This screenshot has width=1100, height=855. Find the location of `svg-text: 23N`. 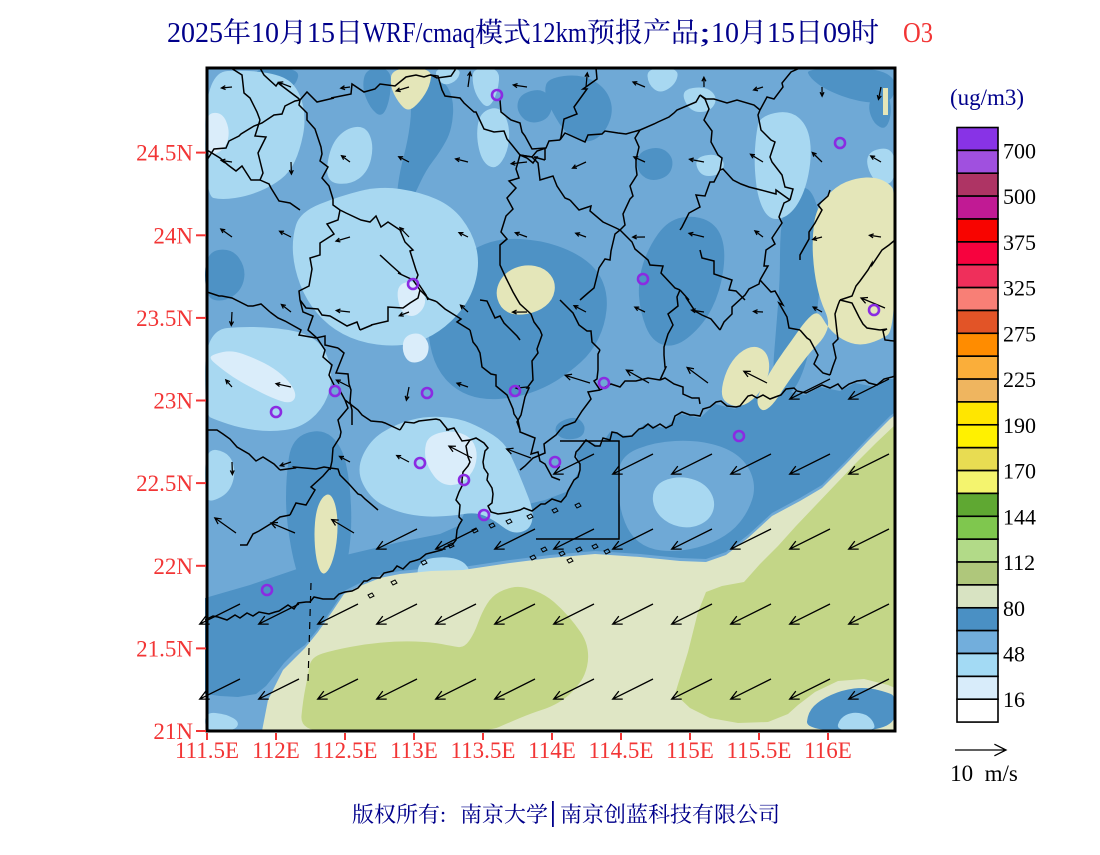

svg-text: 23N is located at coordinates (173, 401).